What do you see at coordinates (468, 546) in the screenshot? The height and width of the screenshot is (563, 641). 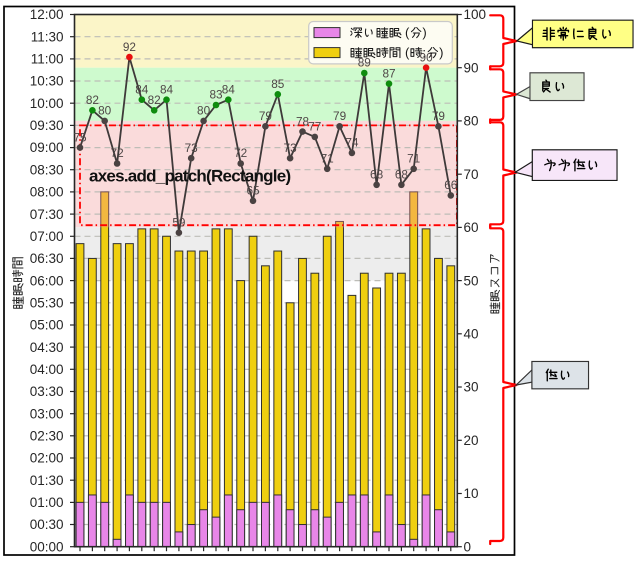 I see `svg-text: 0` at bounding box center [468, 546].